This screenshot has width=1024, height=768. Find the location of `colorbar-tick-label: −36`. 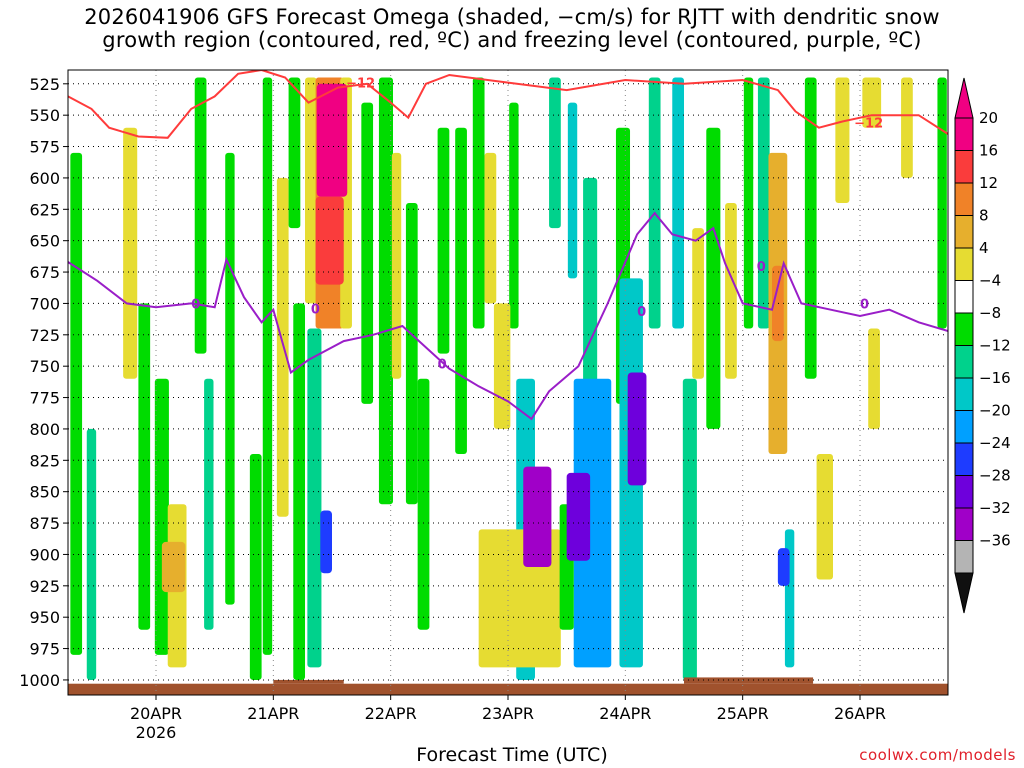

colorbar-tick-label: −36 is located at coordinates (995, 541).